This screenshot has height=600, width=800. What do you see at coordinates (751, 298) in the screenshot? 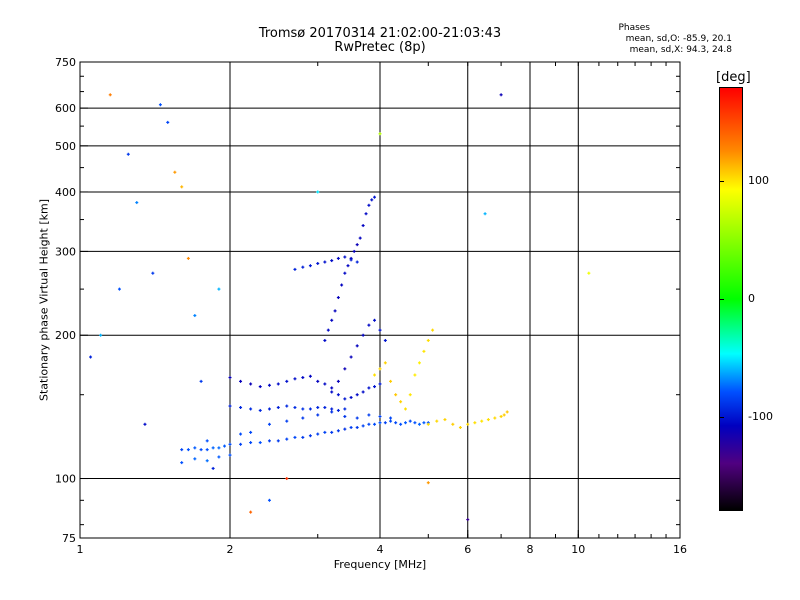
I see `colorbar-tick-label: 0` at bounding box center [751, 298].